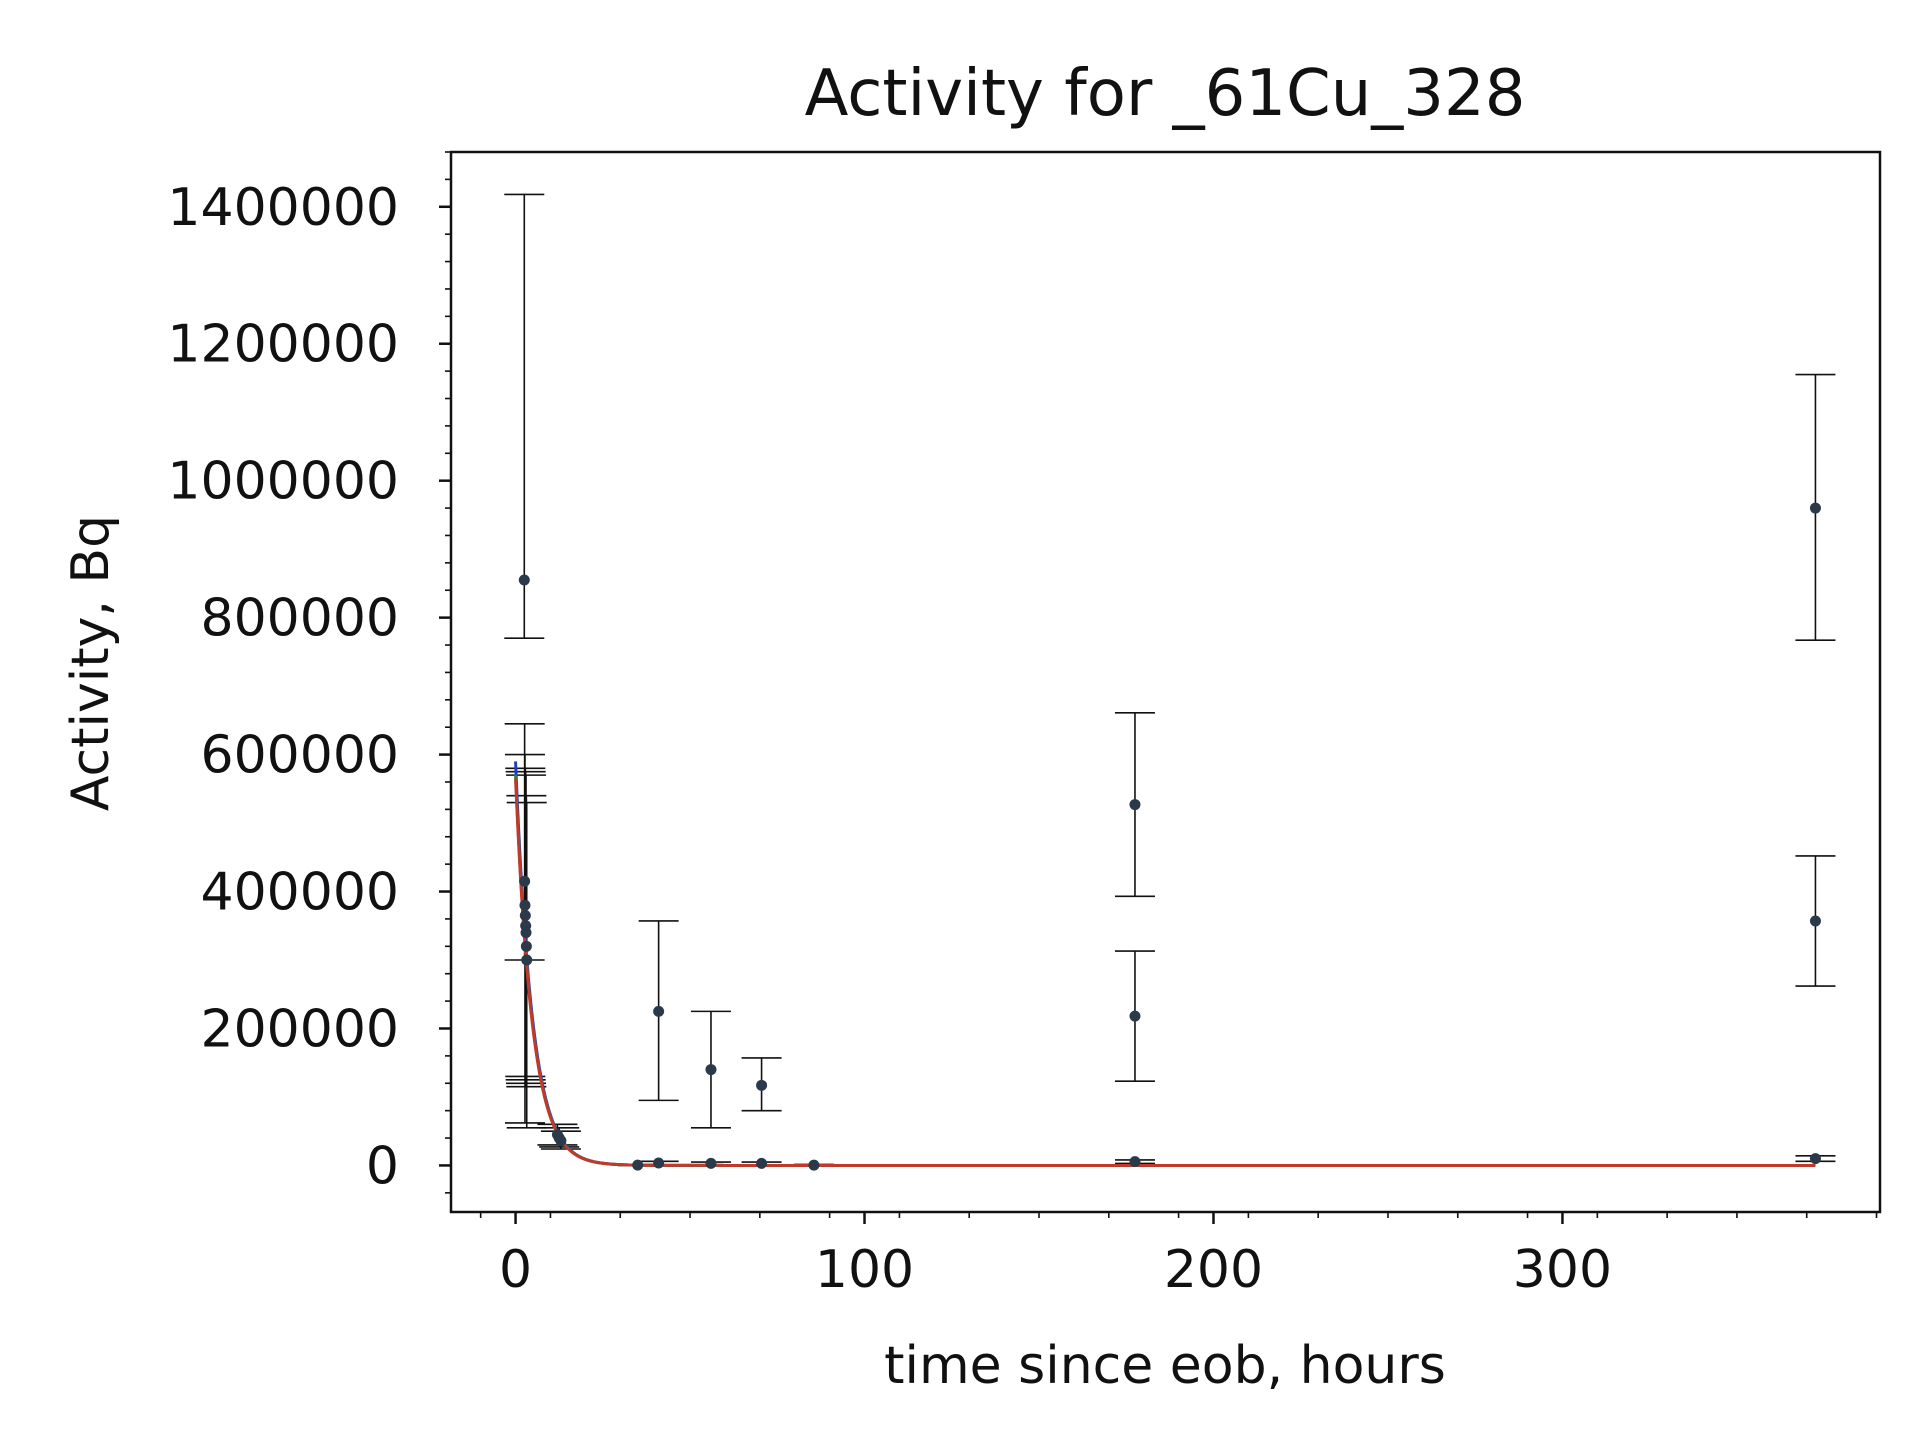 The image size is (1920, 1440). I want to click on y-tick-label: 400000, so click(299, 893).